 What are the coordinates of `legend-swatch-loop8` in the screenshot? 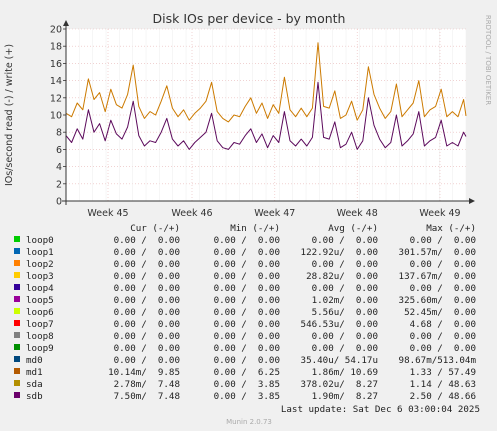 It's located at (17, 335).